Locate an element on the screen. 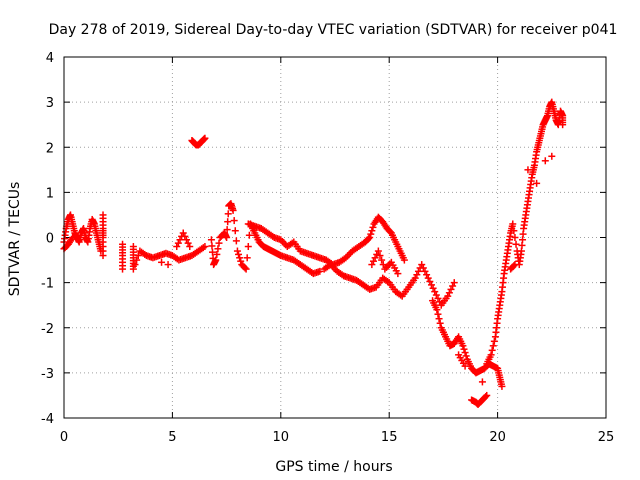  y-tick-label: -4 is located at coordinates (47, 419).